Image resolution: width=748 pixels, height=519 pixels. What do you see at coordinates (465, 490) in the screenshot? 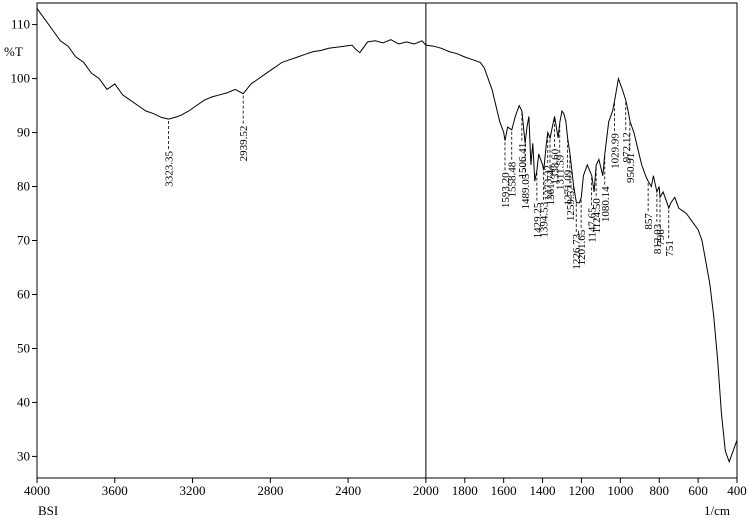
I see `x-tick-label: 1800` at bounding box center [465, 490].